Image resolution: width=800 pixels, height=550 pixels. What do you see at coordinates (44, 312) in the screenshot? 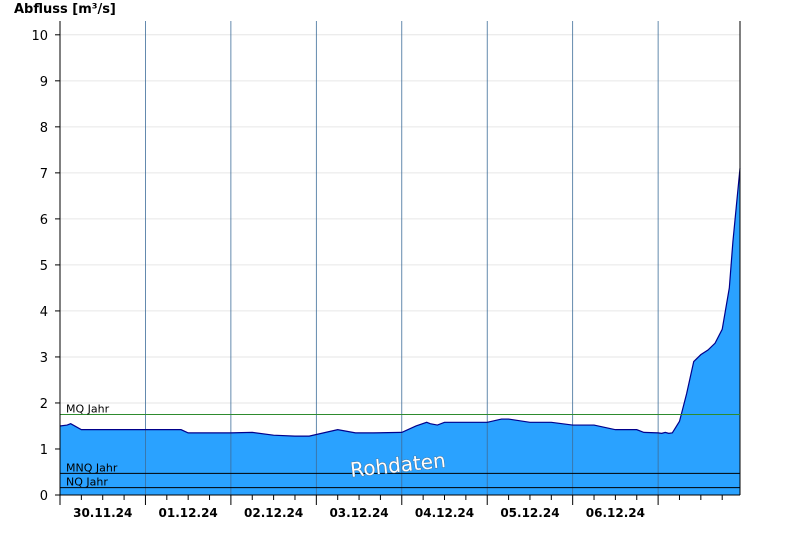
I see `y-tick-label: 4` at bounding box center [44, 312].